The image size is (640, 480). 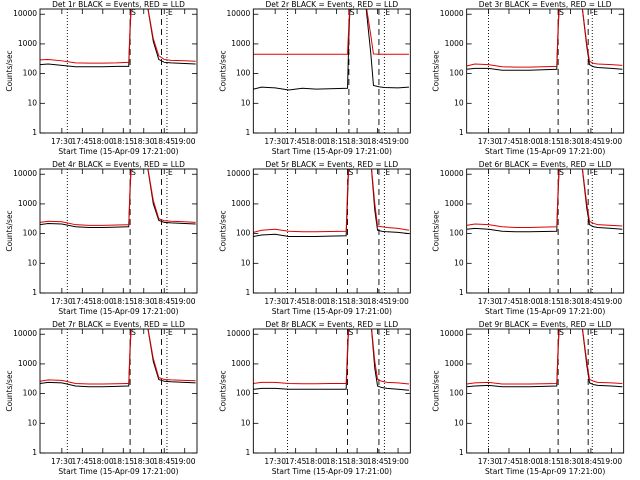 I want to click on panel-title: Det 1r BLACK = Events, RED = LLD, so click(x=118, y=4).